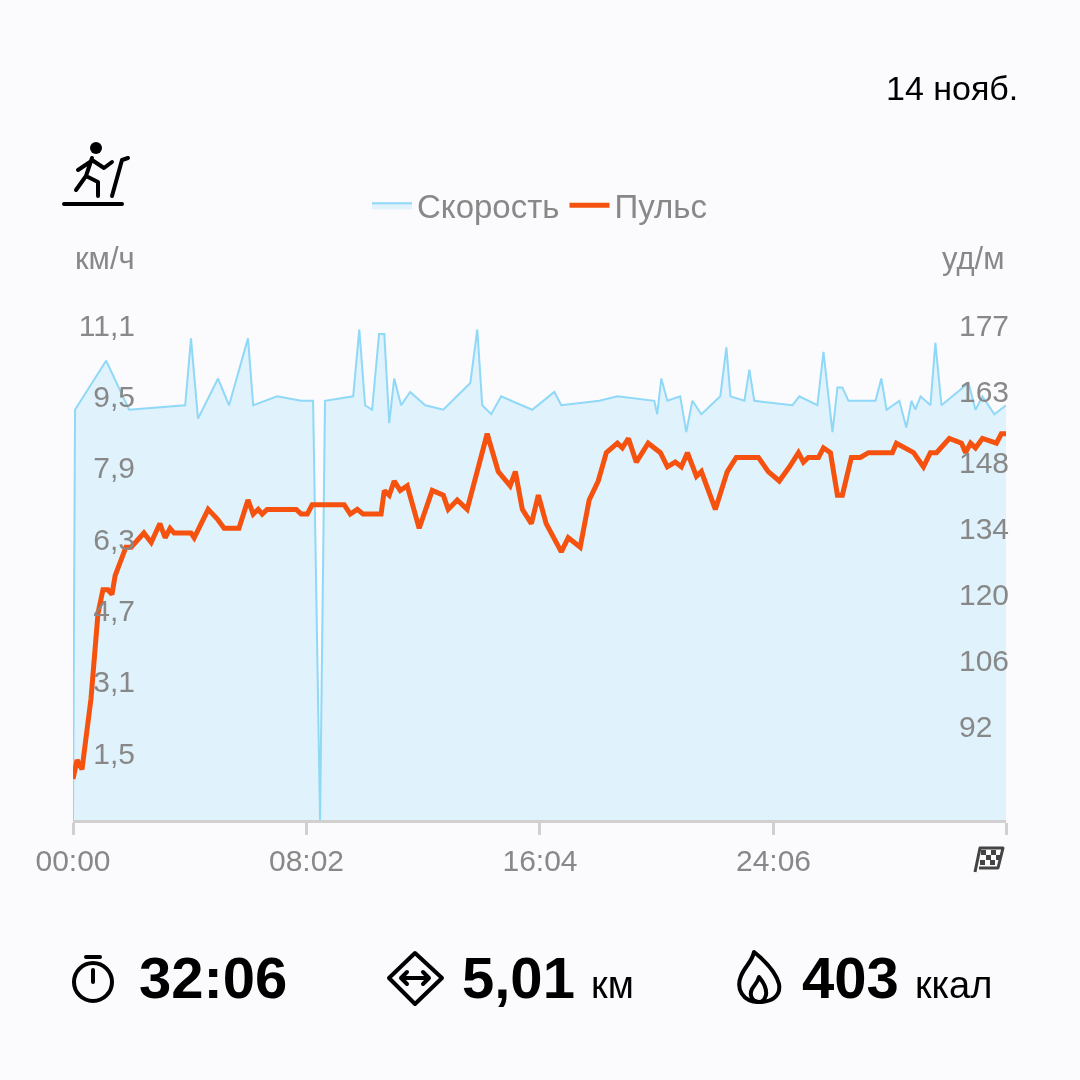 This screenshot has width=1080, height=1080. Describe the element at coordinates (488, 207) in the screenshot. I see `legend-label: Скорость` at that location.